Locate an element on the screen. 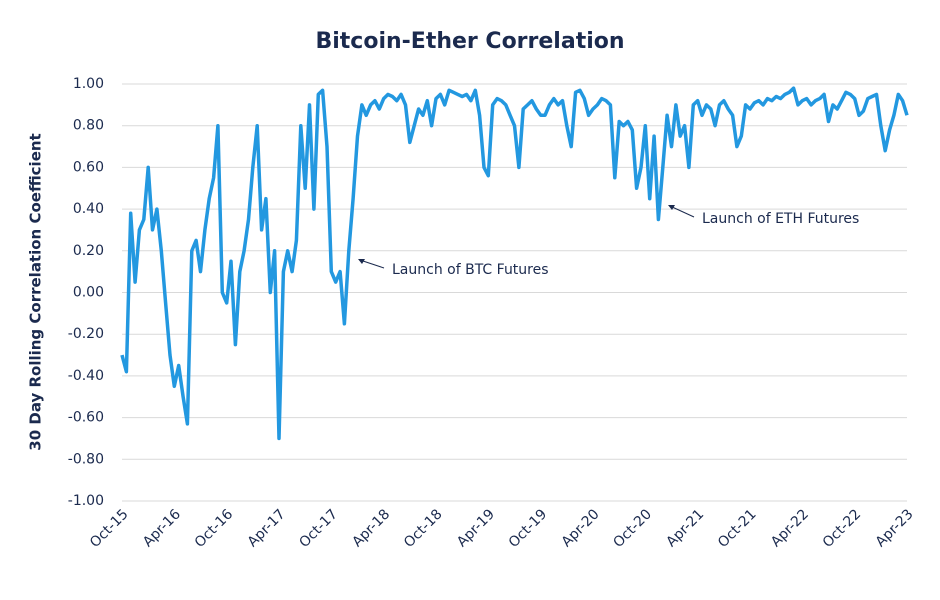 The height and width of the screenshot is (600, 940). x-tick-label: Oct-20 is located at coordinates (632, 528).